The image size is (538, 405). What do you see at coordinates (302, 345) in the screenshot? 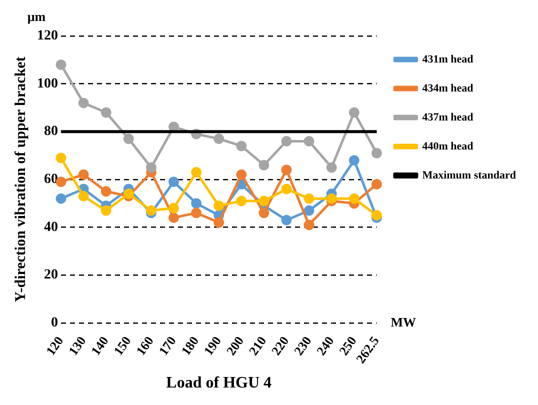
I see `x-tick-label: 230` at bounding box center [302, 345].